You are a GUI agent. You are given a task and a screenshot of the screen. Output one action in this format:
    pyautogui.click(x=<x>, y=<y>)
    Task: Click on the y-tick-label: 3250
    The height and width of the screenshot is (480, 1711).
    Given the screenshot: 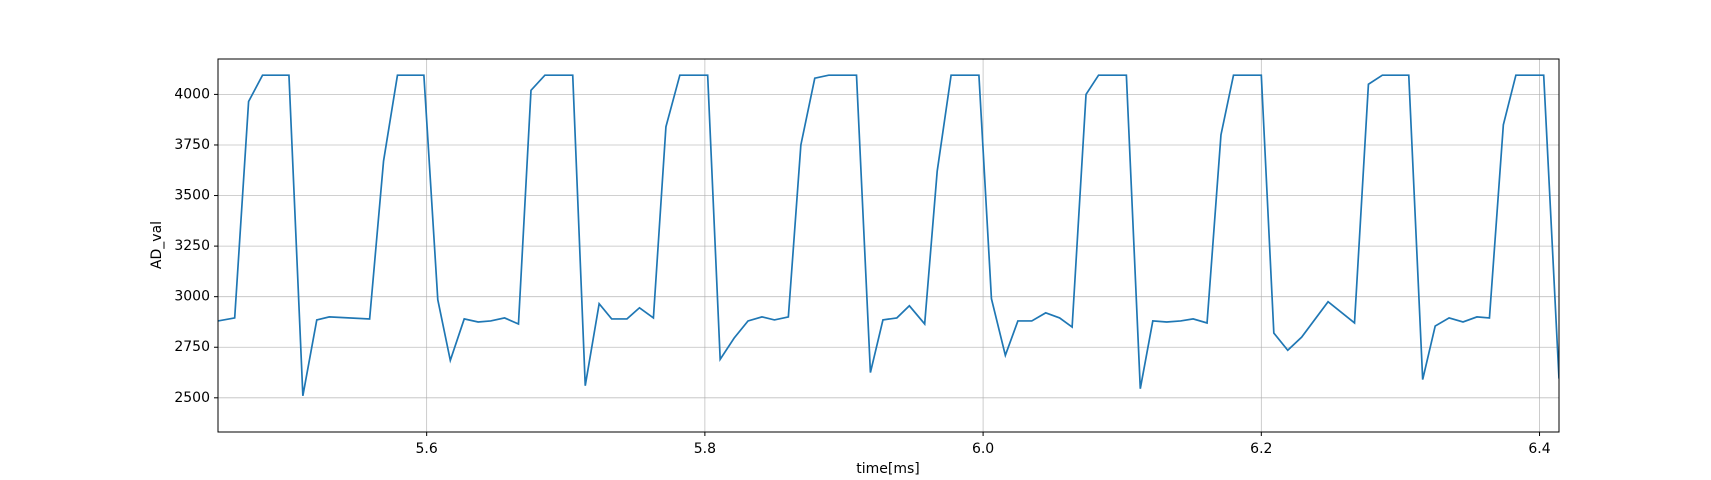 What is the action you would take?
    pyautogui.click(x=192, y=246)
    